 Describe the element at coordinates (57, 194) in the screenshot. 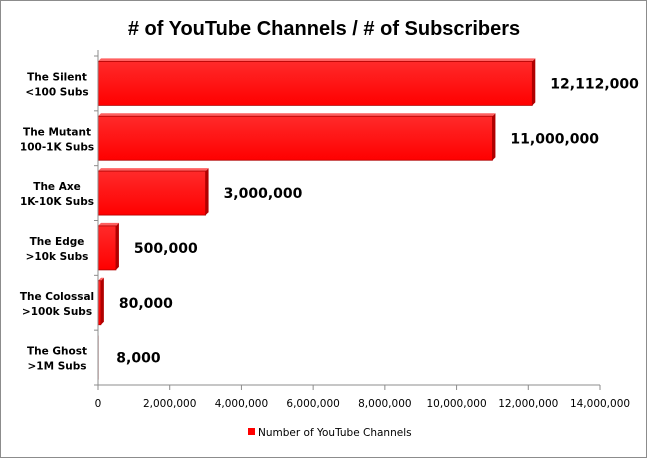

I see `category-label: The Axe 1K-10K Subs` at that location.